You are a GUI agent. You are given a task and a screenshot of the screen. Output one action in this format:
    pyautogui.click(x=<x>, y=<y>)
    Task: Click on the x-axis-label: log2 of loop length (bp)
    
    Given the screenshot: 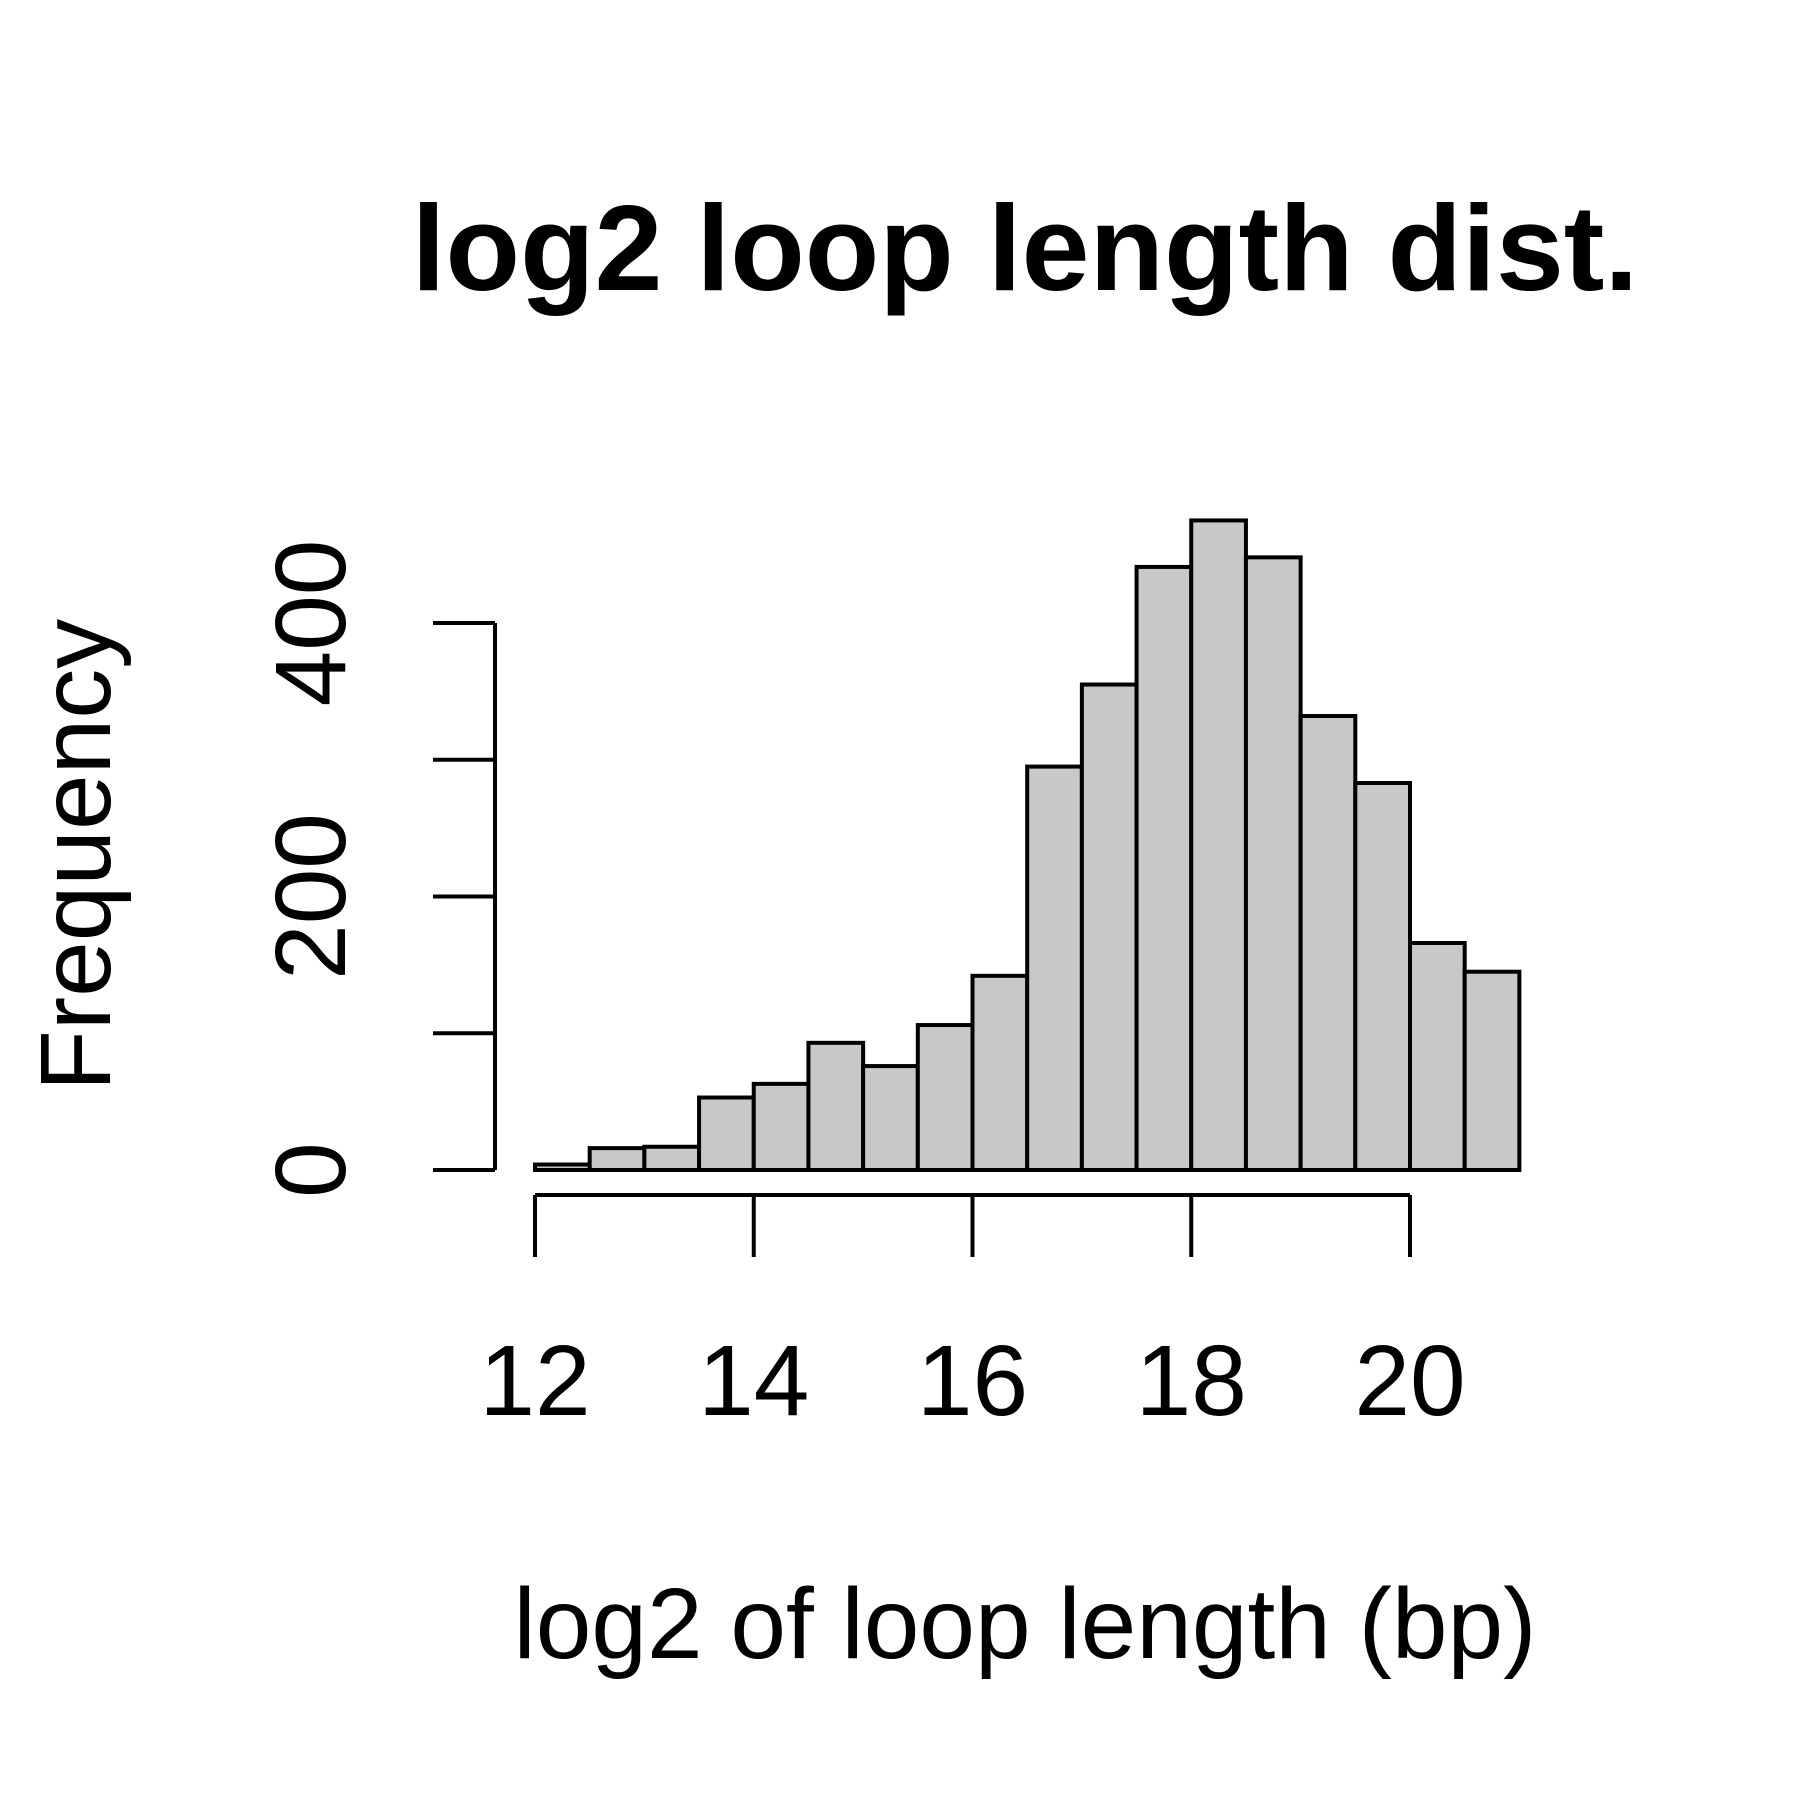 What is the action you would take?
    pyautogui.click(x=1025, y=1624)
    